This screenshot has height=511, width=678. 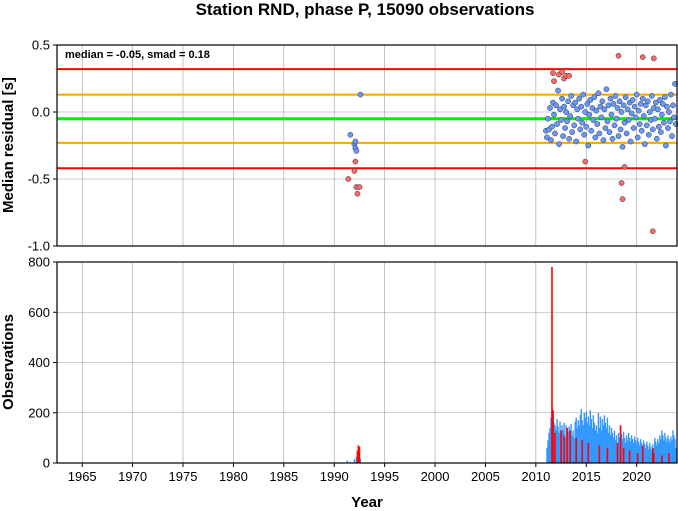 What do you see at coordinates (46, 463) in the screenshot?
I see `observations-y-tick-label: 0` at bounding box center [46, 463].